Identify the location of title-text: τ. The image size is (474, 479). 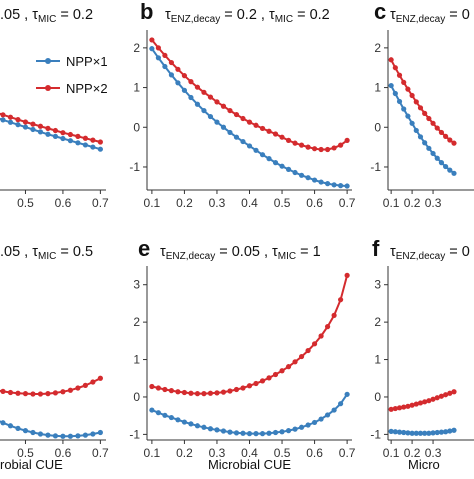
(393, 15).